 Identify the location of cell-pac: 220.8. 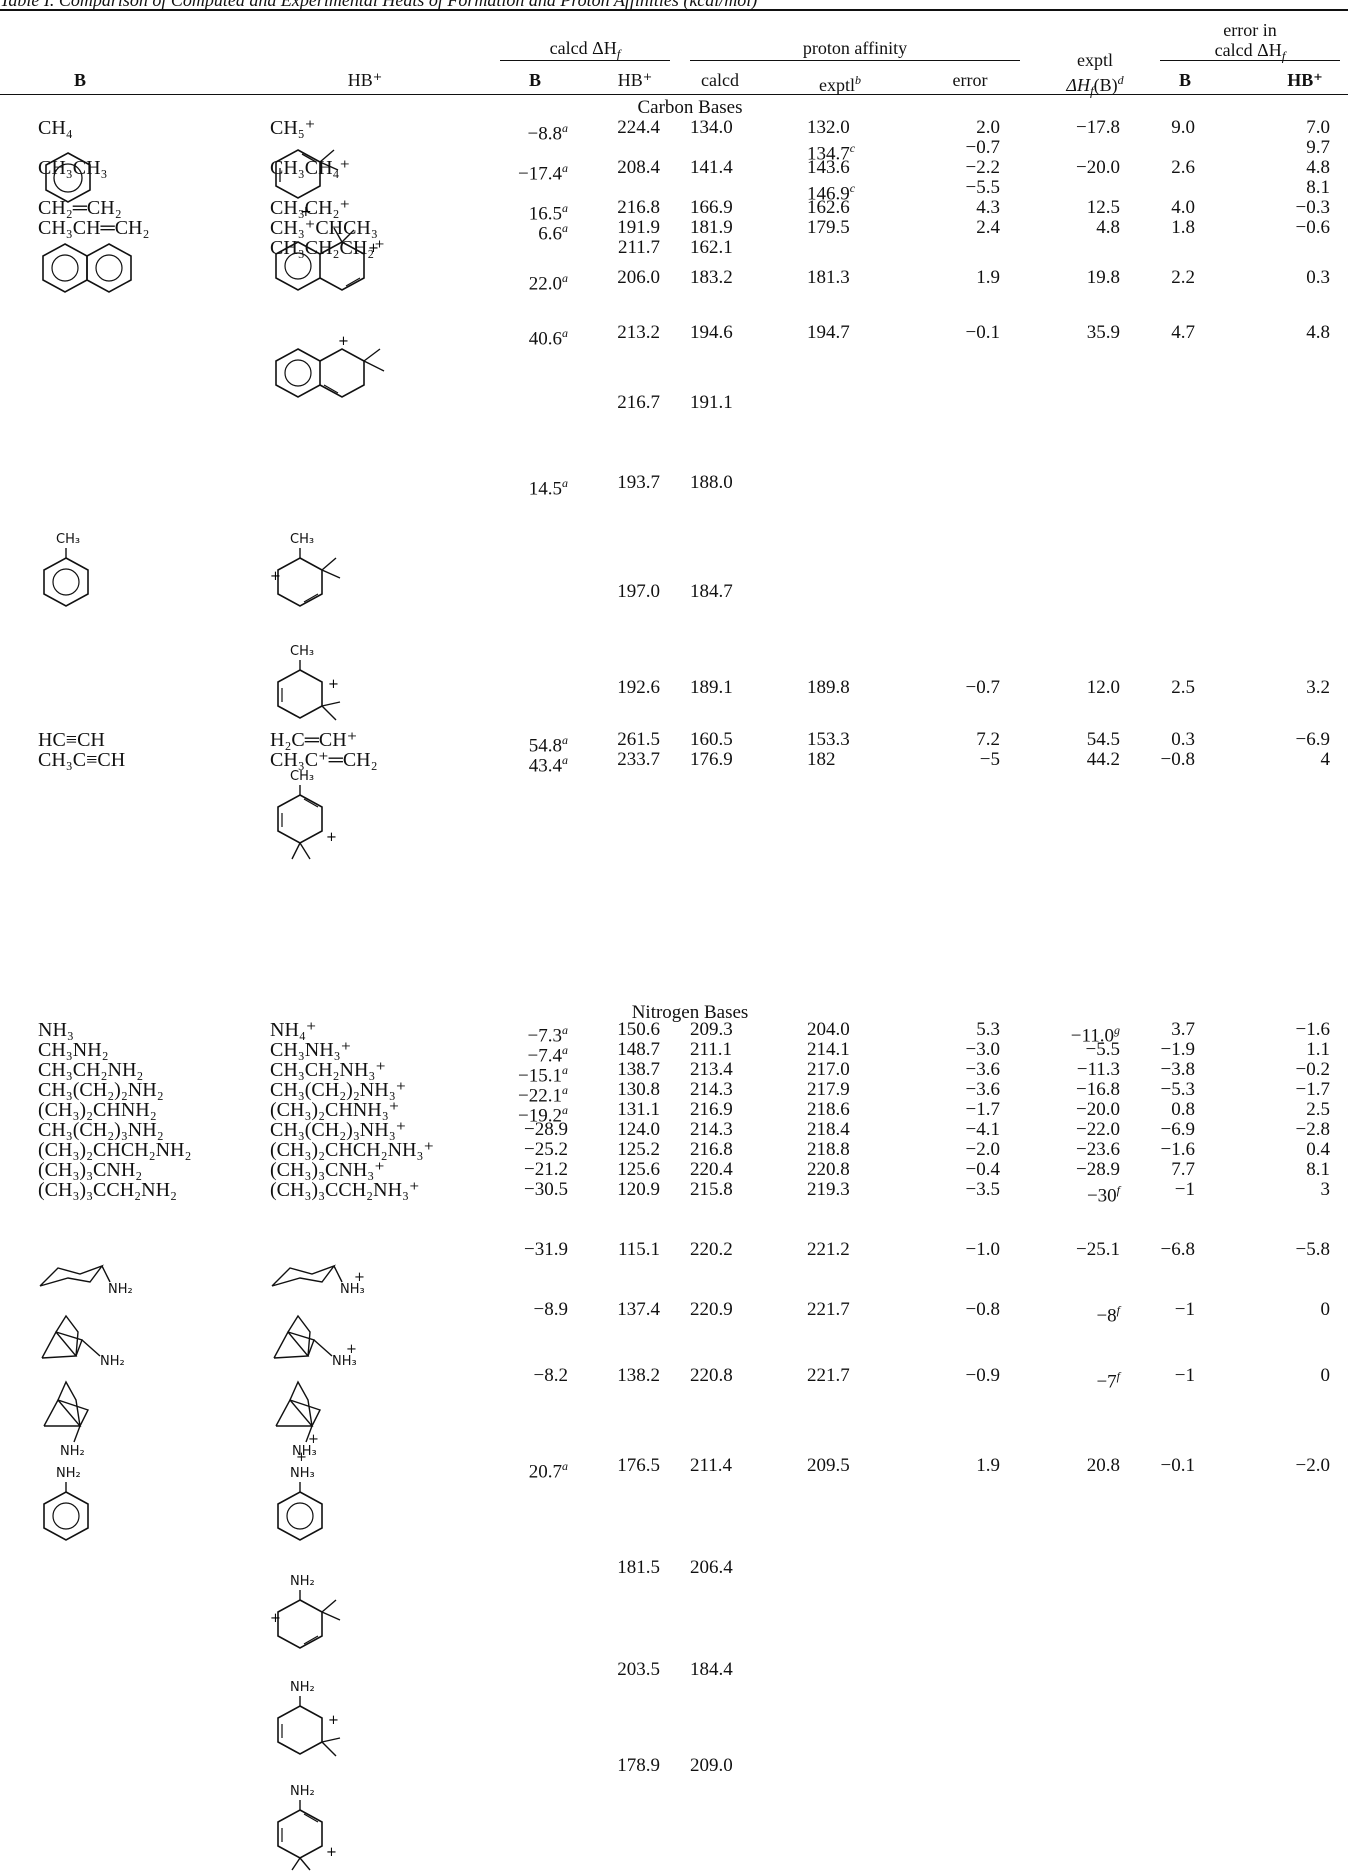
(711, 1376).